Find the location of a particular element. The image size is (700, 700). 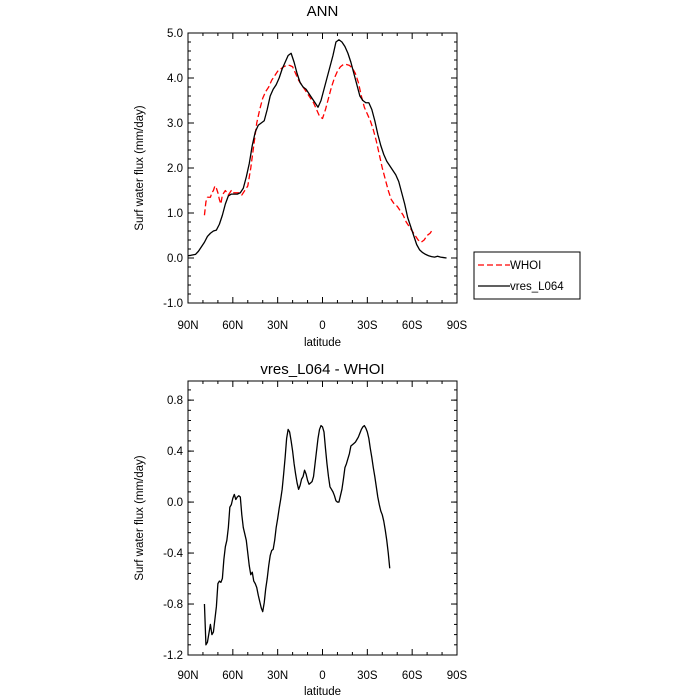

top-chart-x-axis-label: latitude is located at coordinates (322, 343).